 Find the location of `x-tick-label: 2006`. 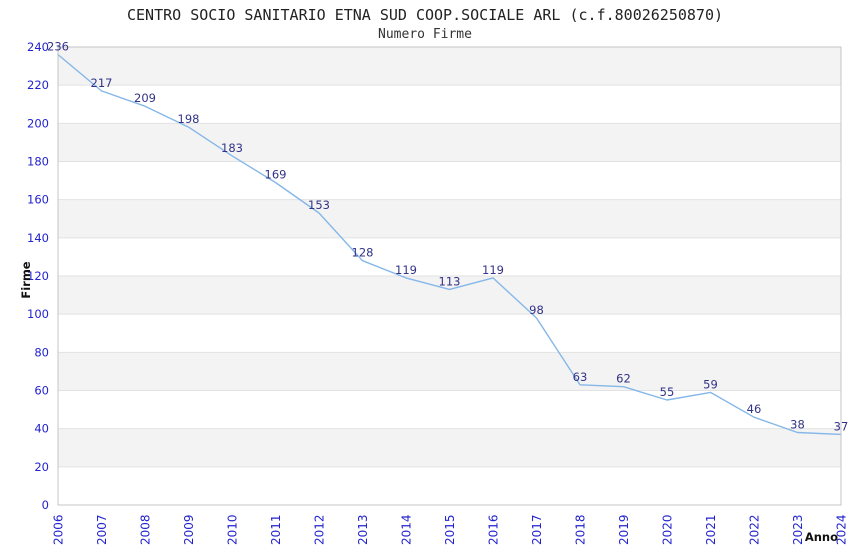

x-tick-label: 2006 is located at coordinates (59, 529).